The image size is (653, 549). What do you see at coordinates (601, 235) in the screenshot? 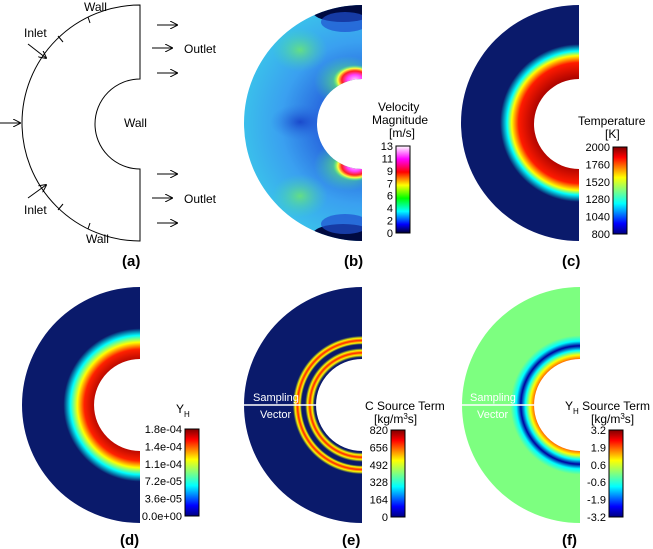
I see `colorbar-tick-label: 800` at bounding box center [601, 235].